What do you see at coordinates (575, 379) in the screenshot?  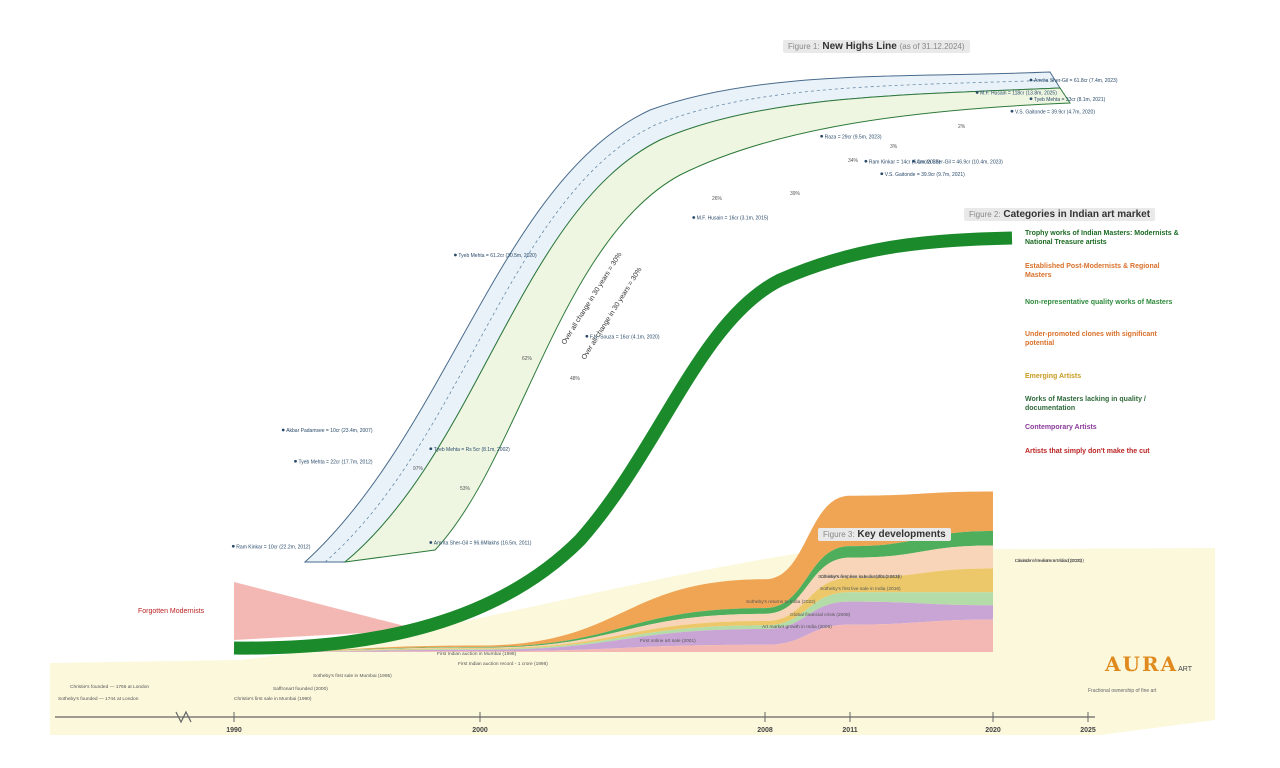 I see `percent-label: 48%` at bounding box center [575, 379].